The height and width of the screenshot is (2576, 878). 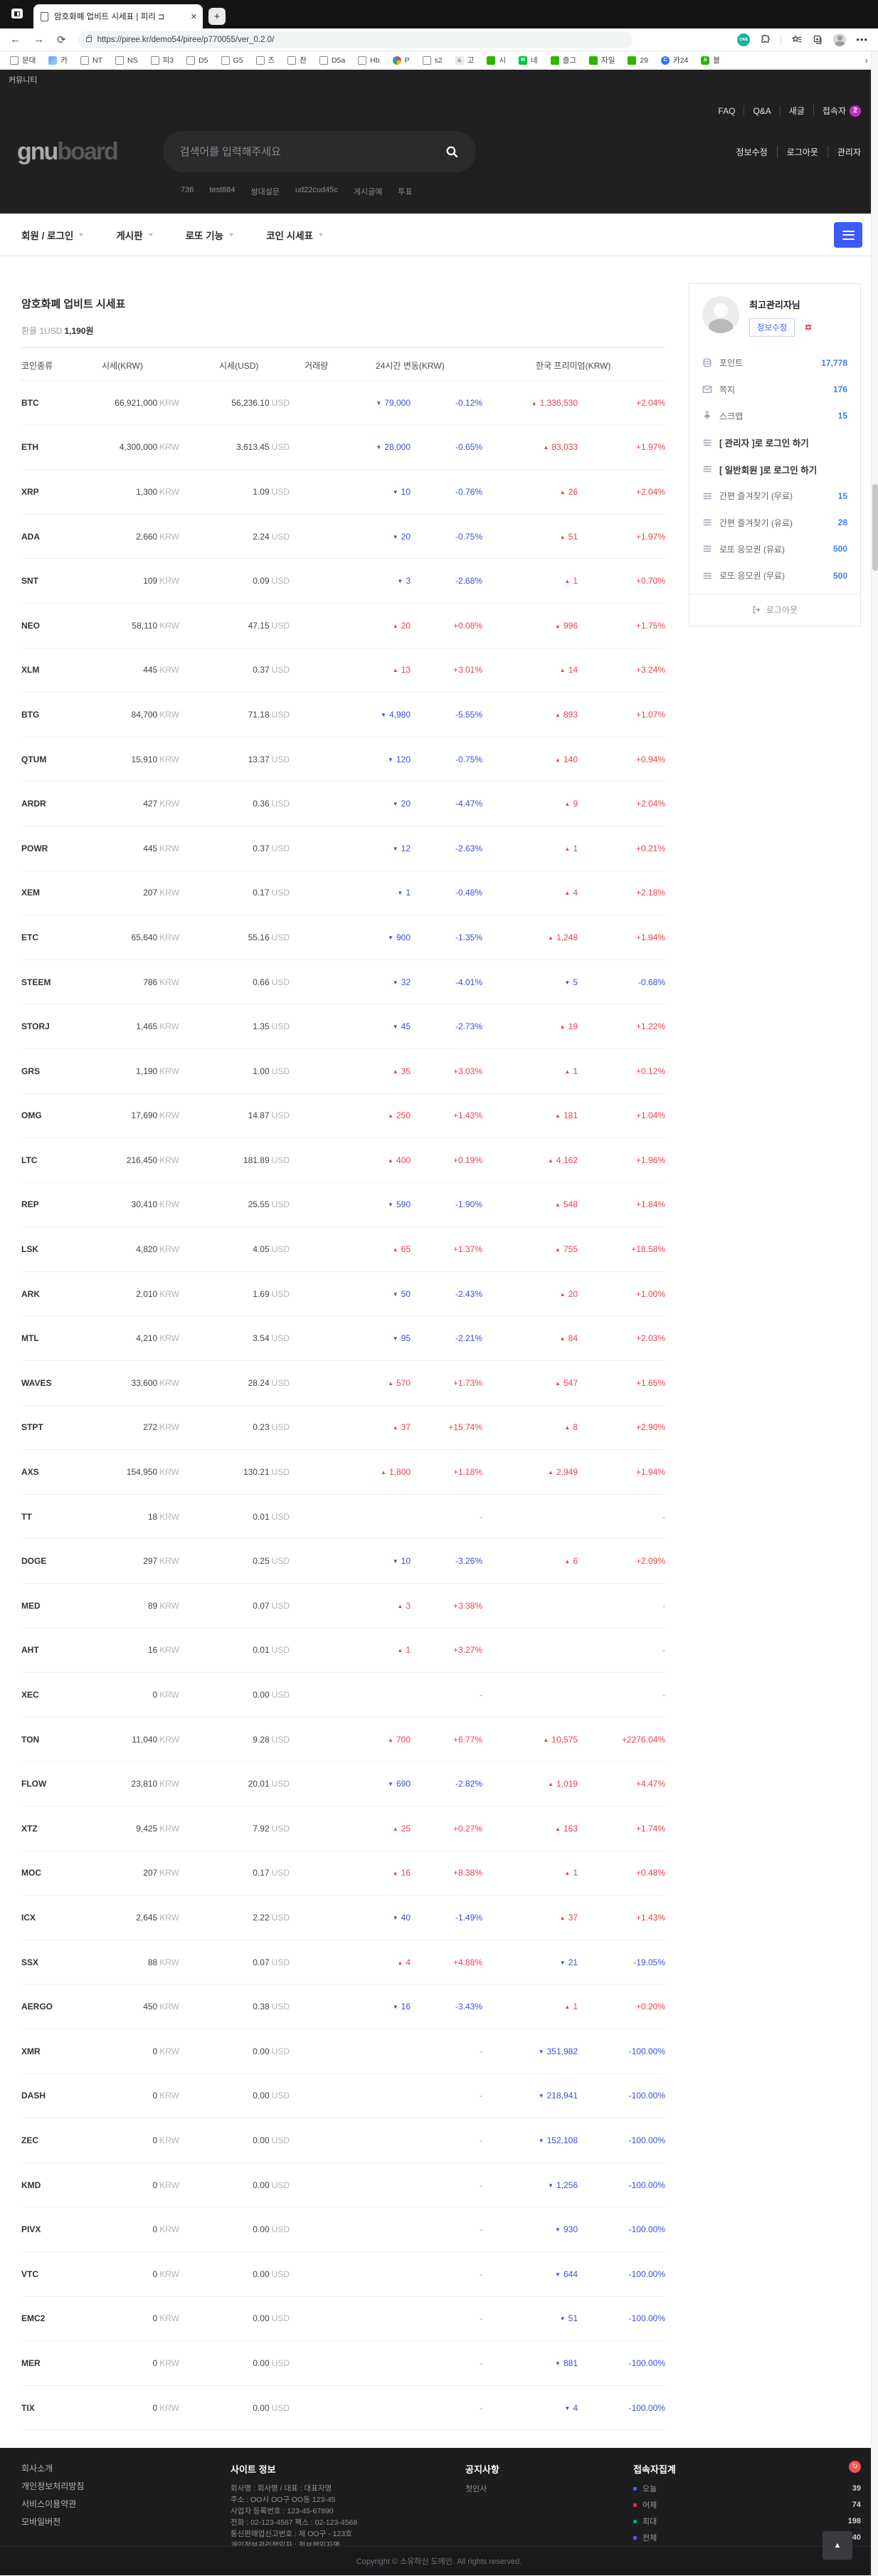 What do you see at coordinates (343, 1606) in the screenshot?
I see `table-row: MED 89 KRW 0.07 USD ▲ 3 +3.38% -` at bounding box center [343, 1606].